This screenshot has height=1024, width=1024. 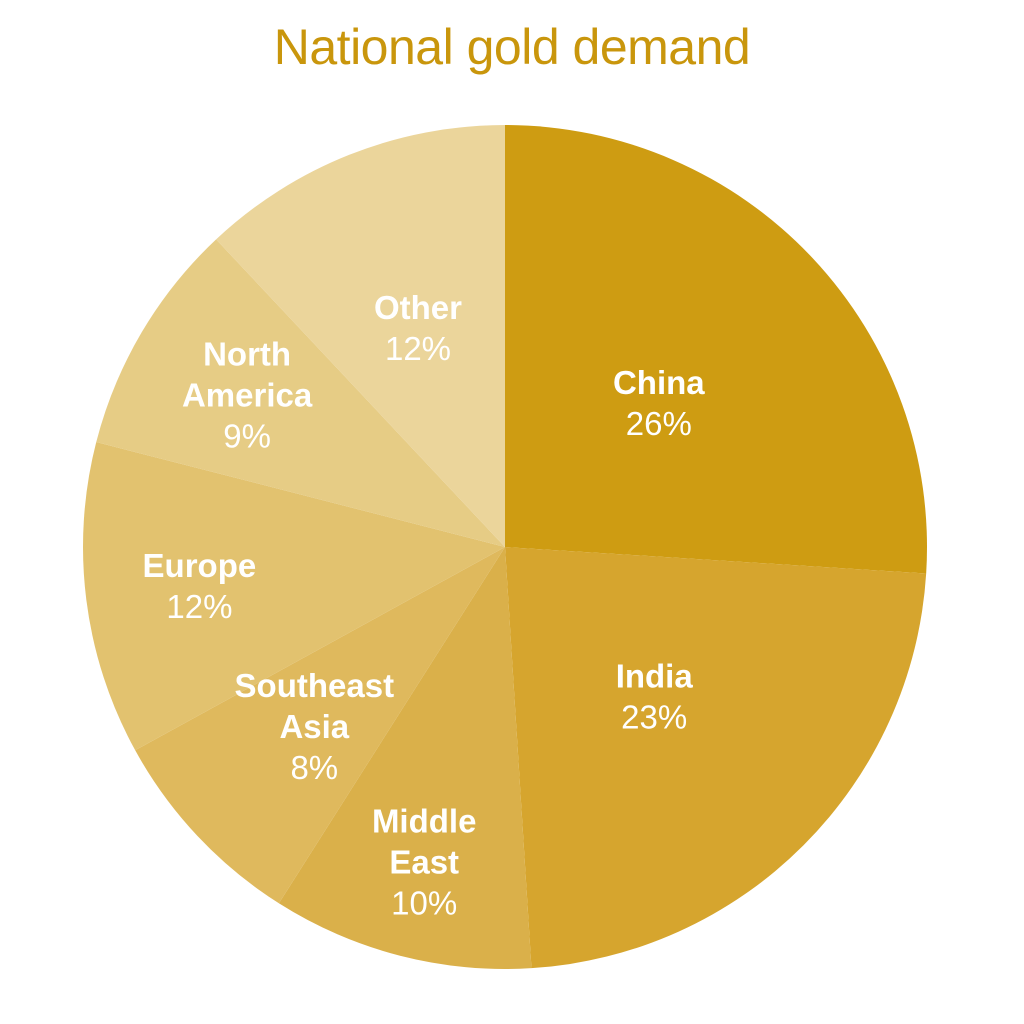 I want to click on slice-name: Middle, so click(x=424, y=821).